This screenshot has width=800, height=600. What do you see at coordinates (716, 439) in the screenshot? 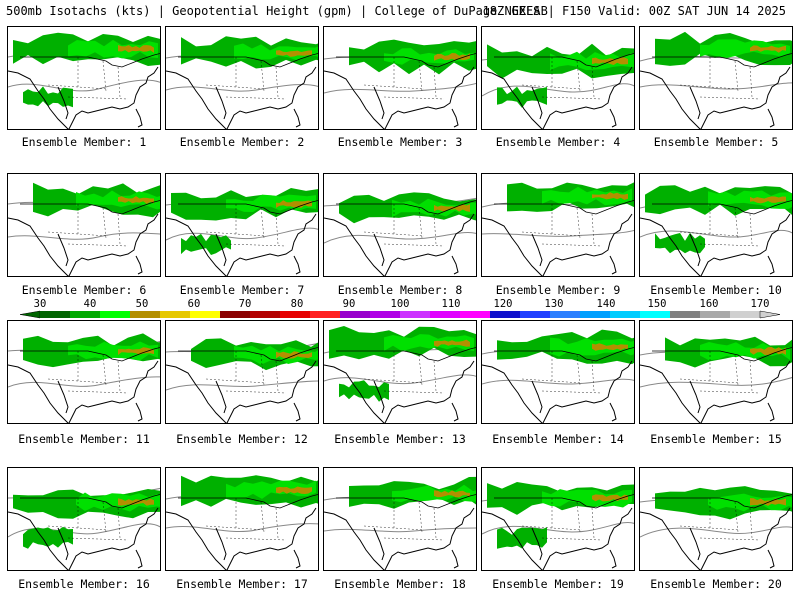
I see `ensemble-member-label: Ensemble Member: 15` at bounding box center [716, 439].